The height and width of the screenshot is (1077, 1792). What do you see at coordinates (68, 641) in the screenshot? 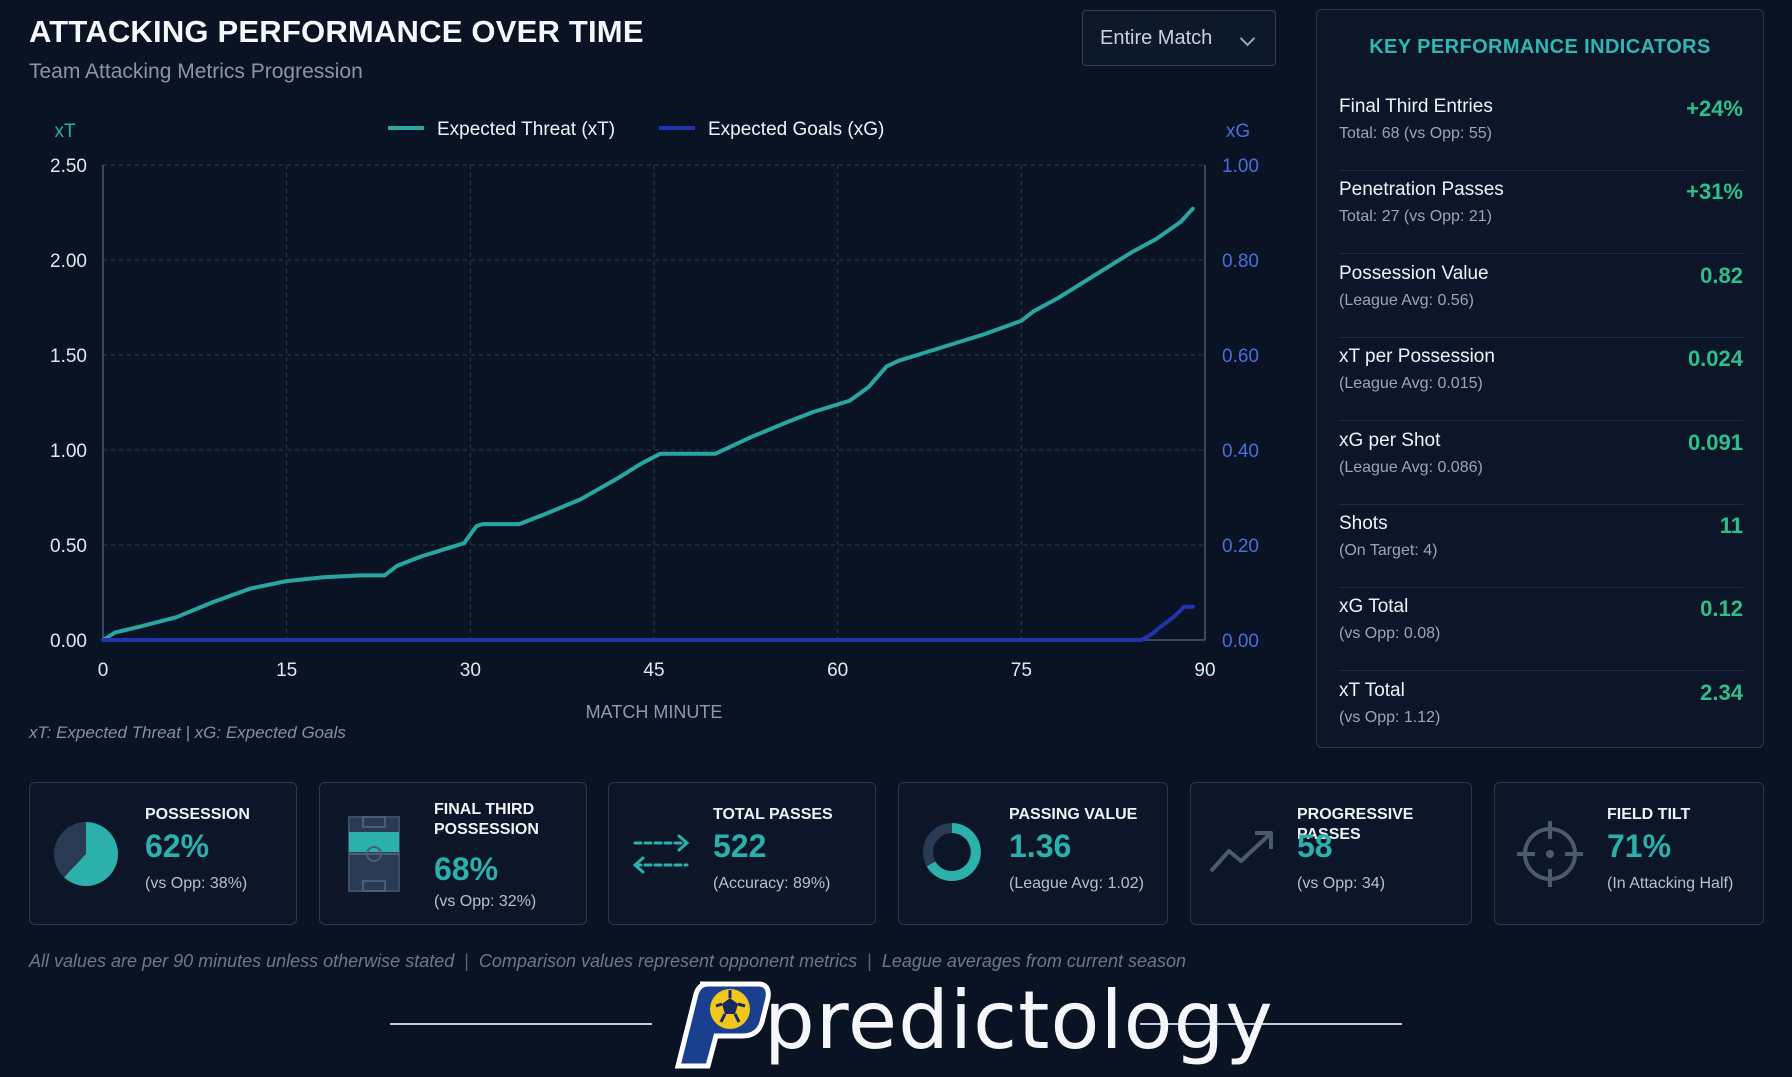
I see `y-left-tick-label: 0.00` at bounding box center [68, 641].